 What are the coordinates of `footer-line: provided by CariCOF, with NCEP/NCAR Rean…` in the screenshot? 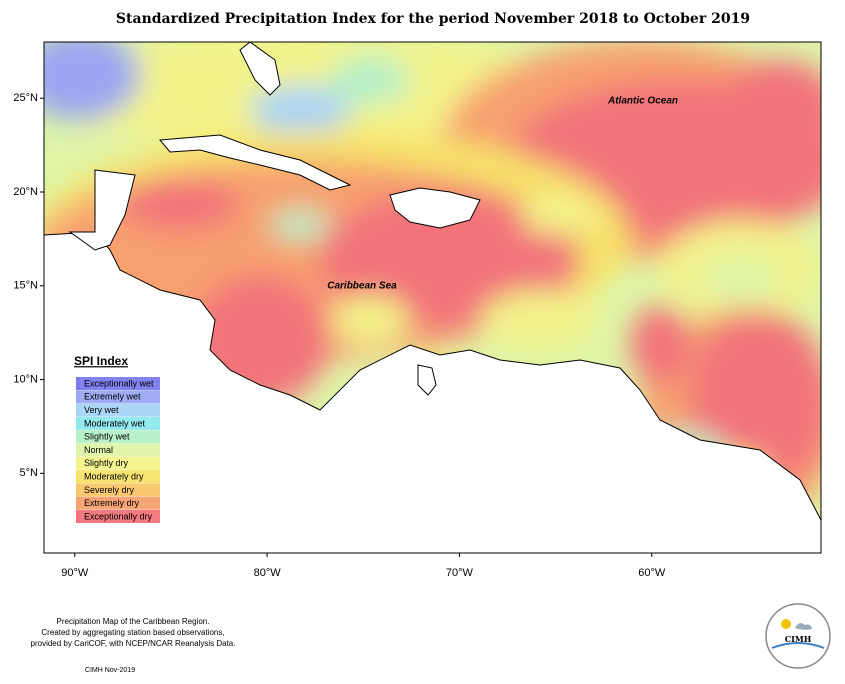 It's located at (133, 643).